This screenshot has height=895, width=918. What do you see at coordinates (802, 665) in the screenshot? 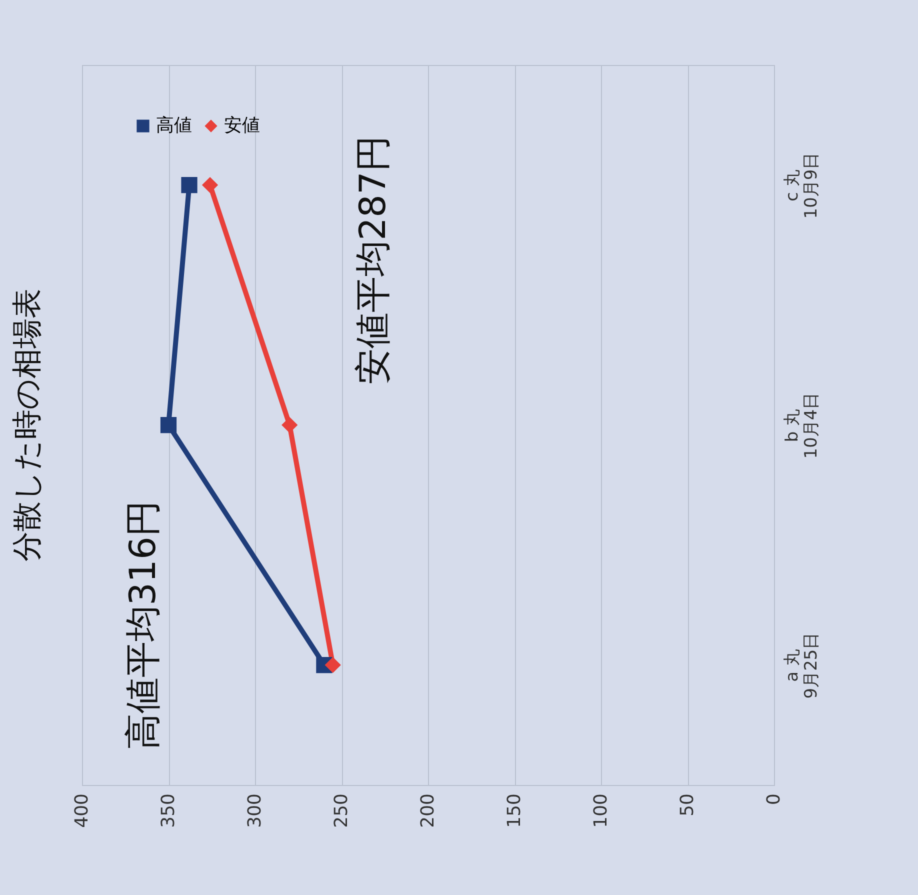
I see `y-tick-label: a 丸 9月25日` at bounding box center [802, 665].